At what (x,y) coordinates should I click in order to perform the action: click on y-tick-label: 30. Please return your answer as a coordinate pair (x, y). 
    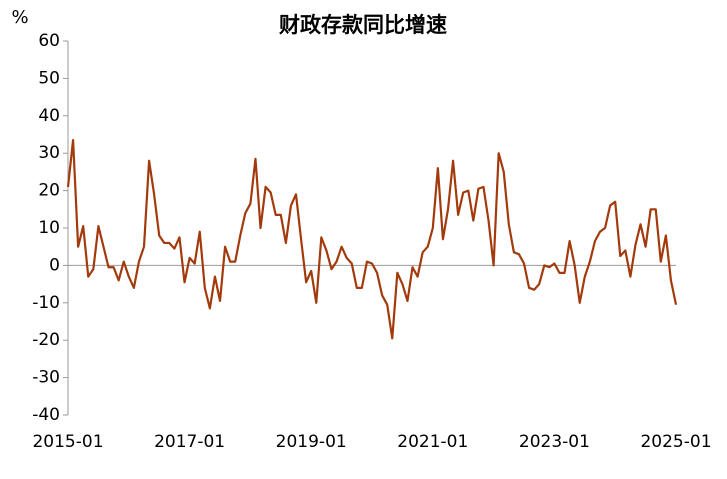
    Looking at the image, I should click on (49, 153).